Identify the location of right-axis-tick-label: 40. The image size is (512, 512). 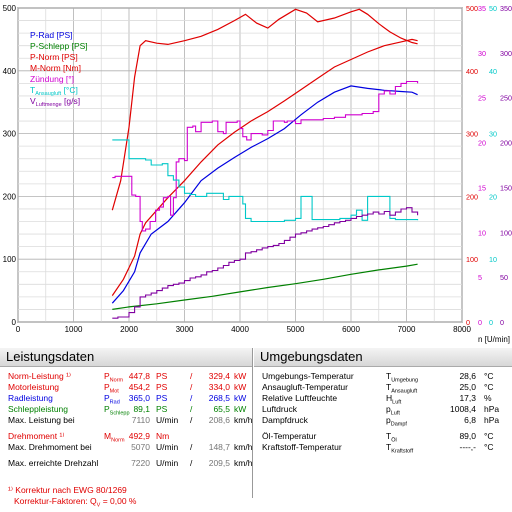
(493, 71).